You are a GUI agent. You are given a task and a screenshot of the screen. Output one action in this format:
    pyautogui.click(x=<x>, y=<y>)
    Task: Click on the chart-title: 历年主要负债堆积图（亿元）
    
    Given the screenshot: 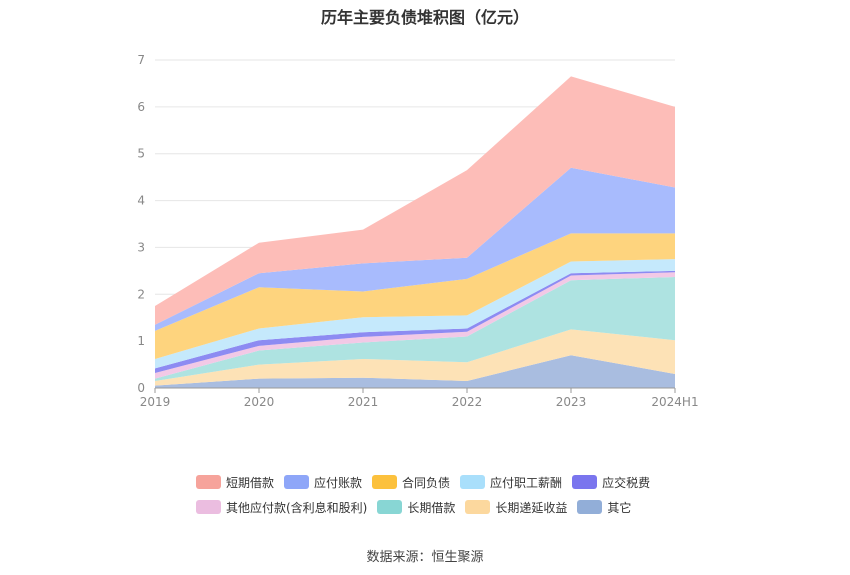 What is the action you would take?
    pyautogui.click(x=424, y=17)
    